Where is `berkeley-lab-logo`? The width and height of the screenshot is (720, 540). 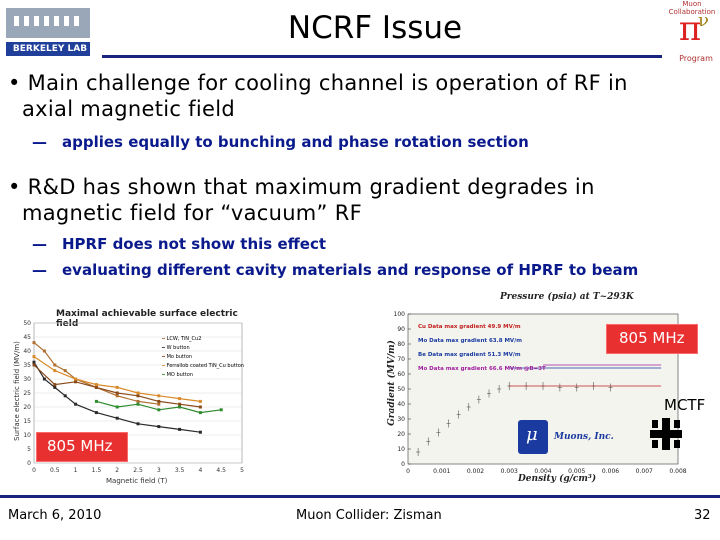 berkeley-lab-logo is located at coordinates (50, 31).